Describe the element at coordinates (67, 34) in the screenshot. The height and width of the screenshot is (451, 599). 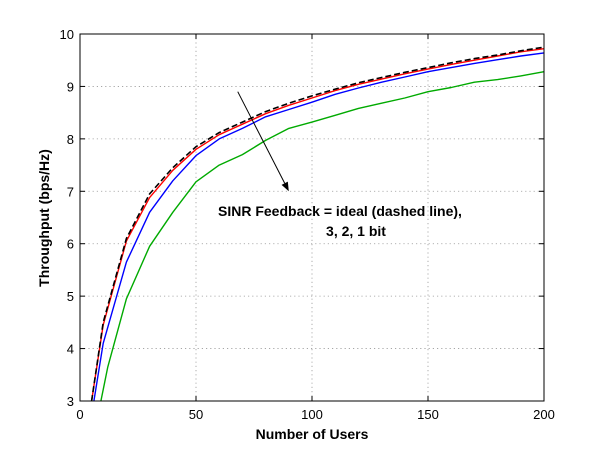
I see `y-tick-label: 10` at that location.